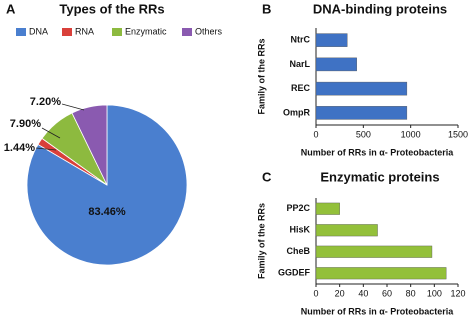 The width and height of the screenshot is (474, 327). I want to click on y-tick-label: GGDEF, so click(294, 273).